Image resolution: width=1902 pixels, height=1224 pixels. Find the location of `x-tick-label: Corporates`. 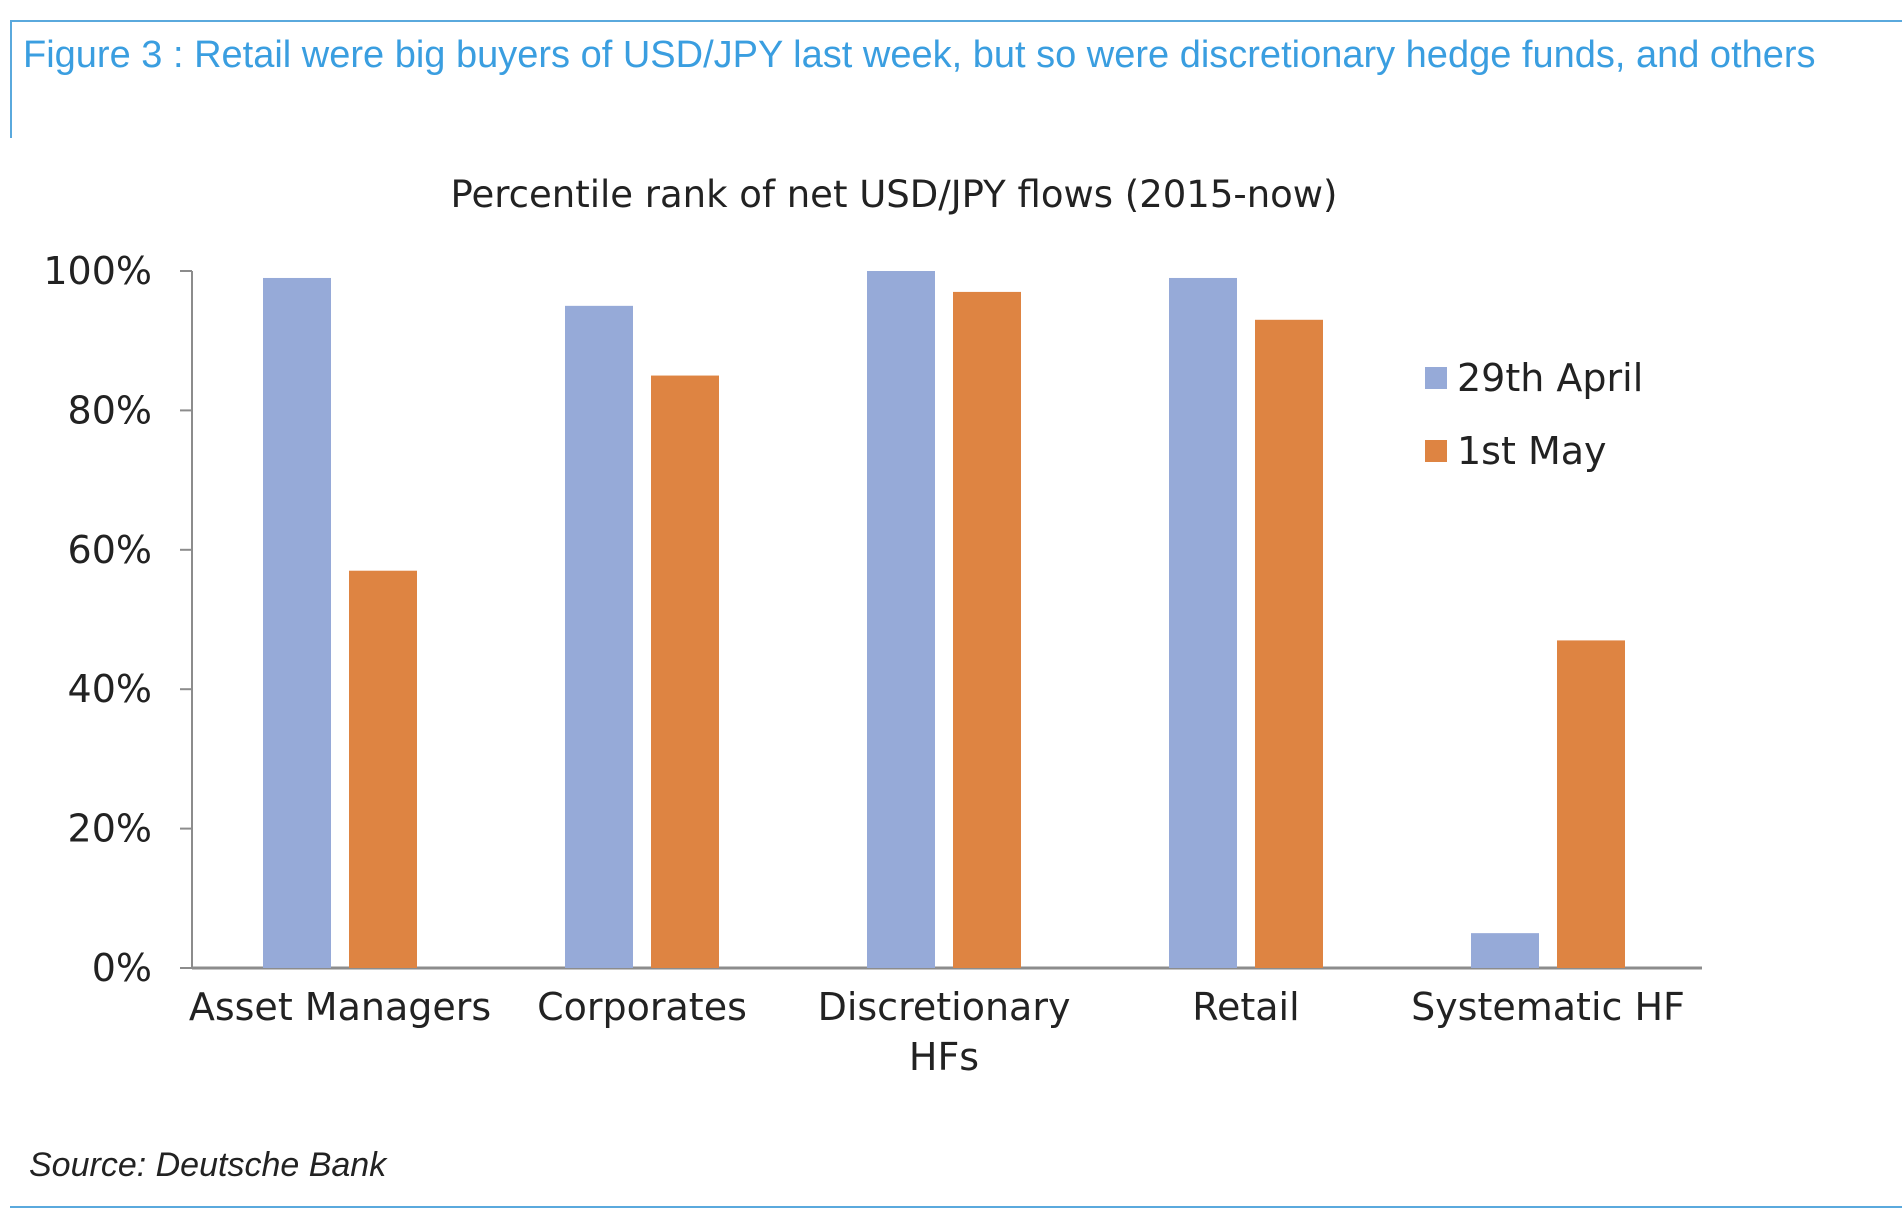

x-tick-label: Corporates is located at coordinates (642, 1007).